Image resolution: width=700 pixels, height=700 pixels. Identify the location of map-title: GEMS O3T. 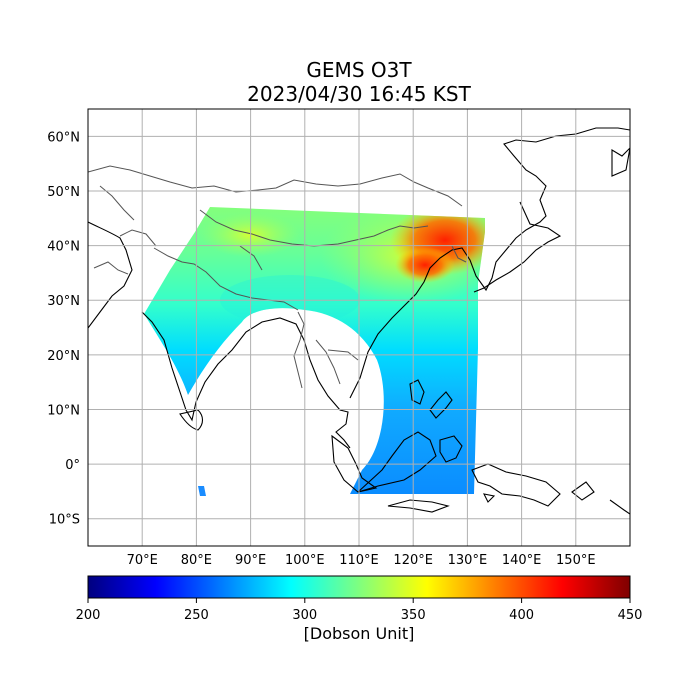
(359, 70).